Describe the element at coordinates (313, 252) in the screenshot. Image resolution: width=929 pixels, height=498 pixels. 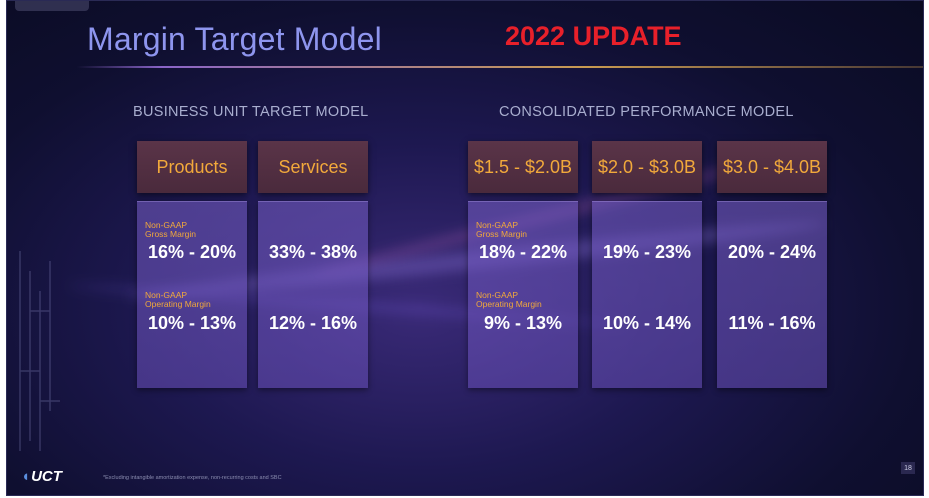
I see `gross-margin-value: 33% - 38%` at that location.